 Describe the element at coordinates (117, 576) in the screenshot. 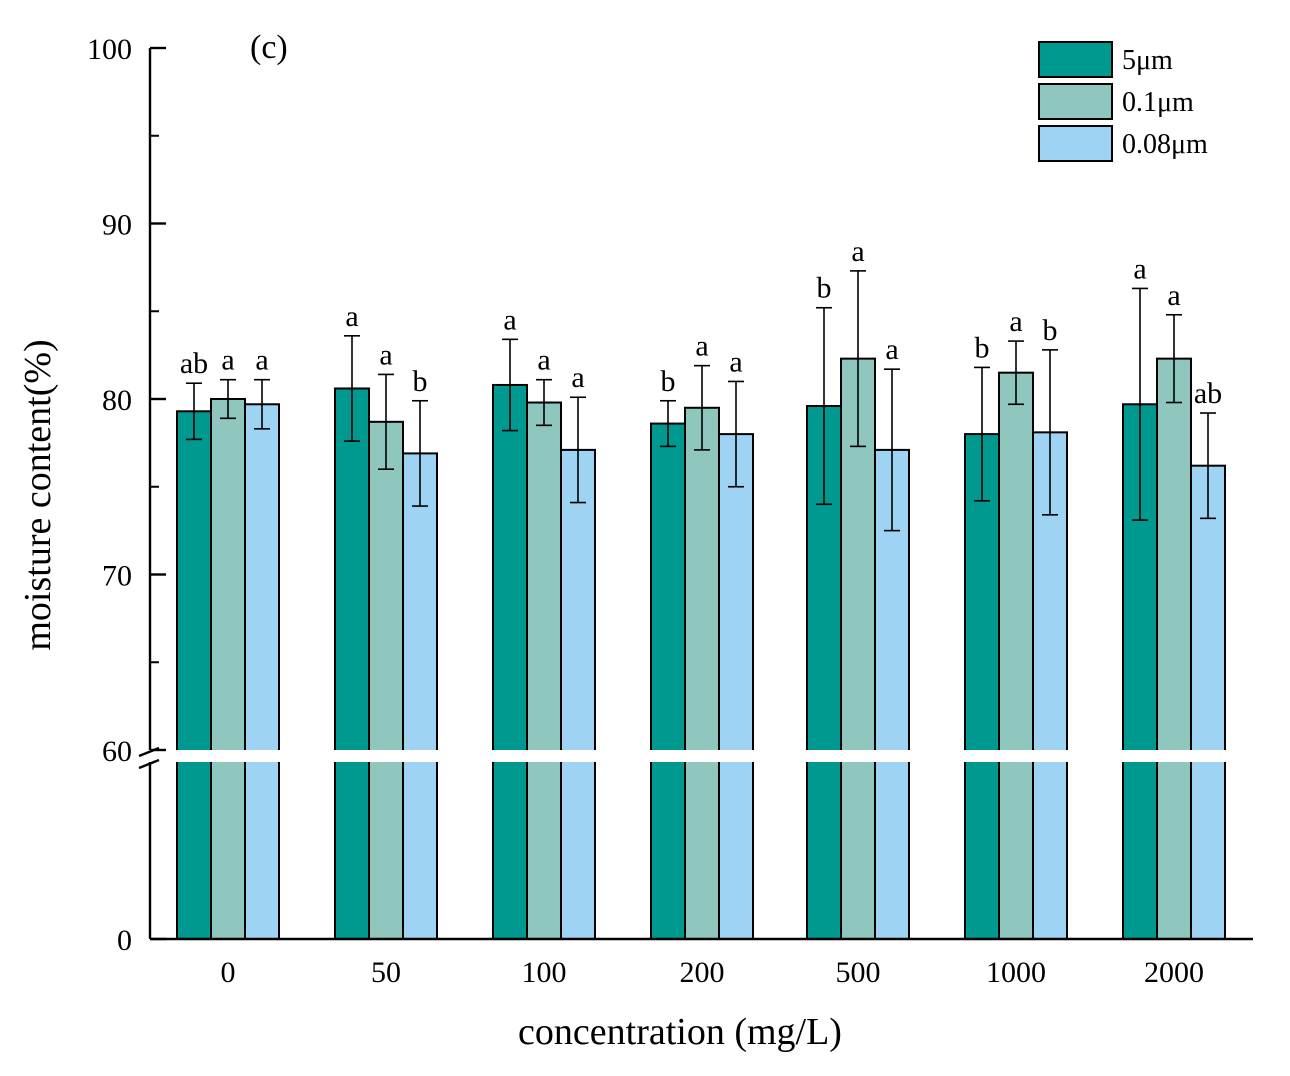

I see `y-tick-label: 70` at that location.